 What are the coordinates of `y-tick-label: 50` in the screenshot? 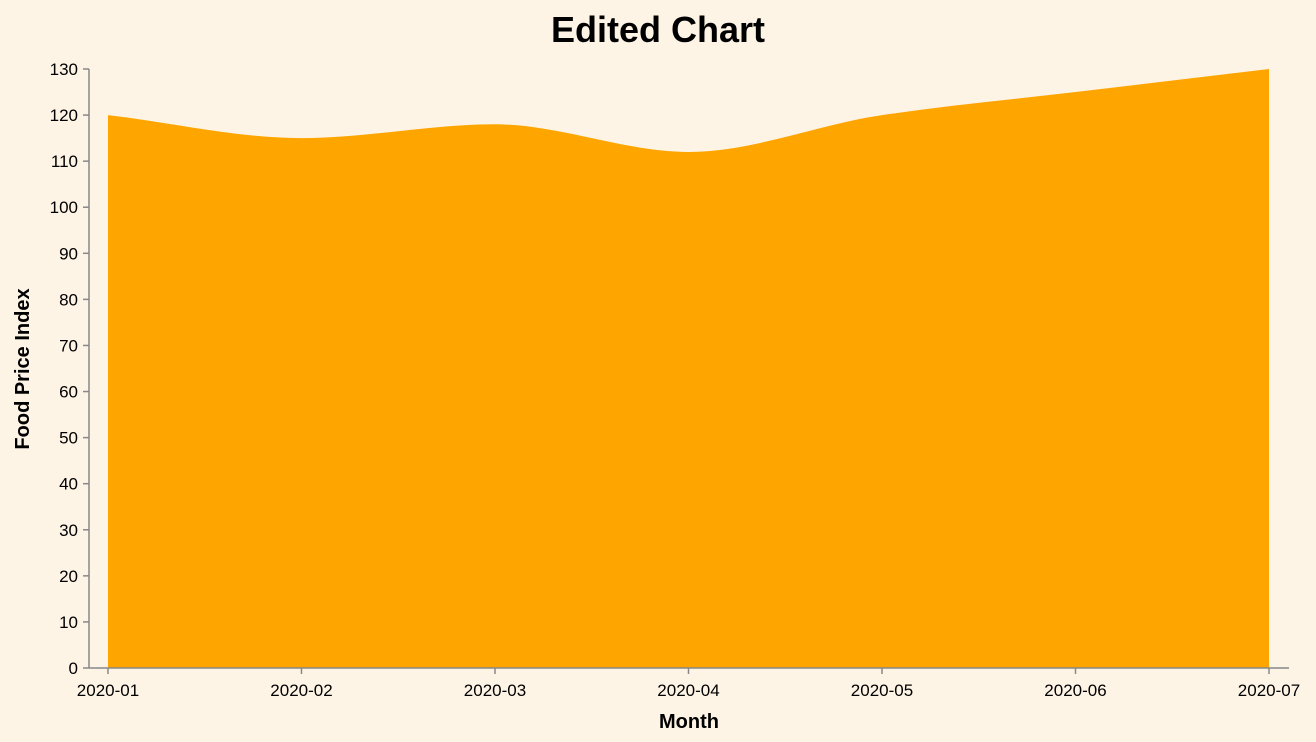 It's located at (68, 438).